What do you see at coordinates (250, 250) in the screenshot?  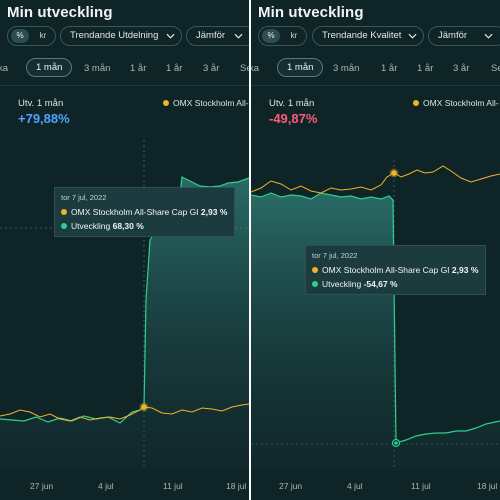 I see `panel-gap` at bounding box center [250, 250].